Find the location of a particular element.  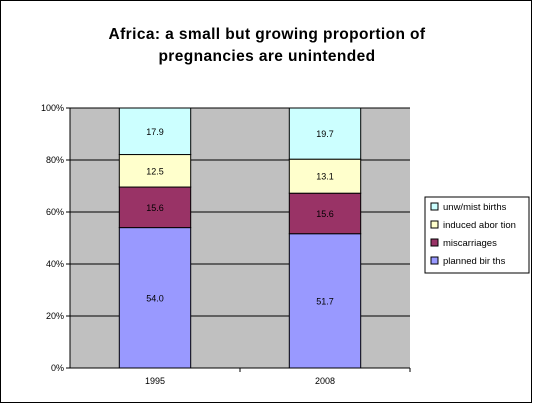

y-tick-label: 60% is located at coordinates (55, 212).